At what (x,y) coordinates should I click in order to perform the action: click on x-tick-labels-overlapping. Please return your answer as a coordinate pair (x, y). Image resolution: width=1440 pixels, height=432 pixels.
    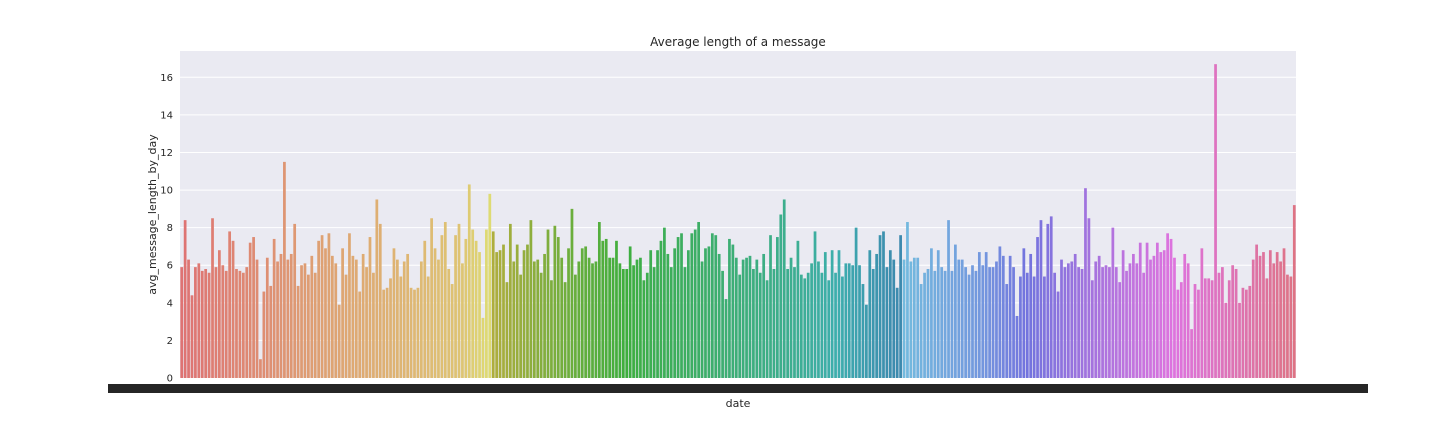
    Looking at the image, I should click on (738, 388).